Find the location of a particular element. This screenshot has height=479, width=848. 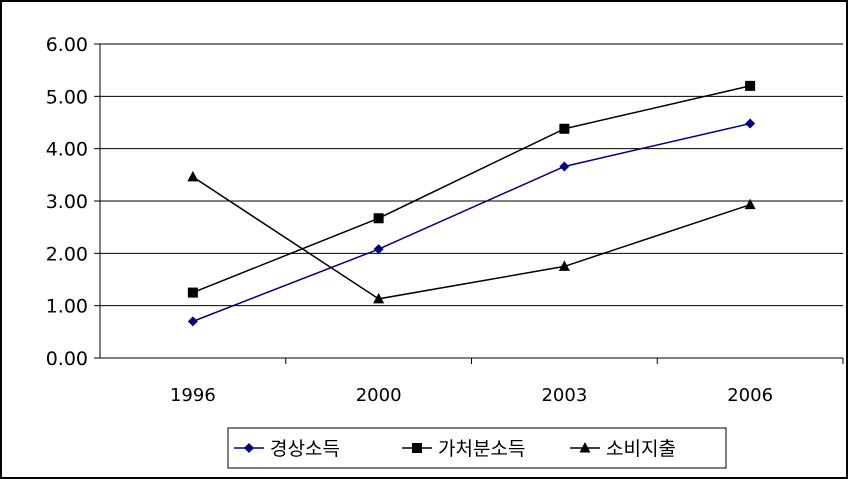

y-tick-label: 1.00 is located at coordinates (67, 307).